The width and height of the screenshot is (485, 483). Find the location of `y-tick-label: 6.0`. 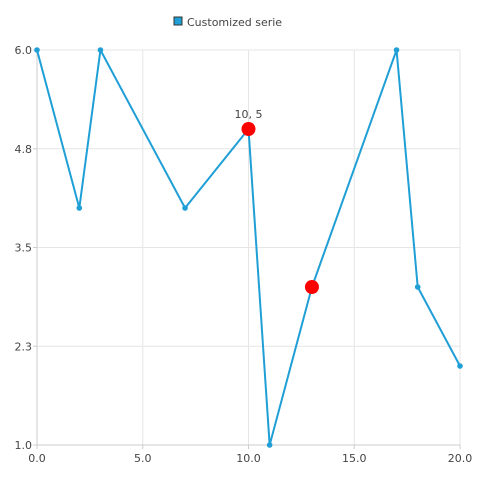

y-tick-label: 6.0 is located at coordinates (24, 50).